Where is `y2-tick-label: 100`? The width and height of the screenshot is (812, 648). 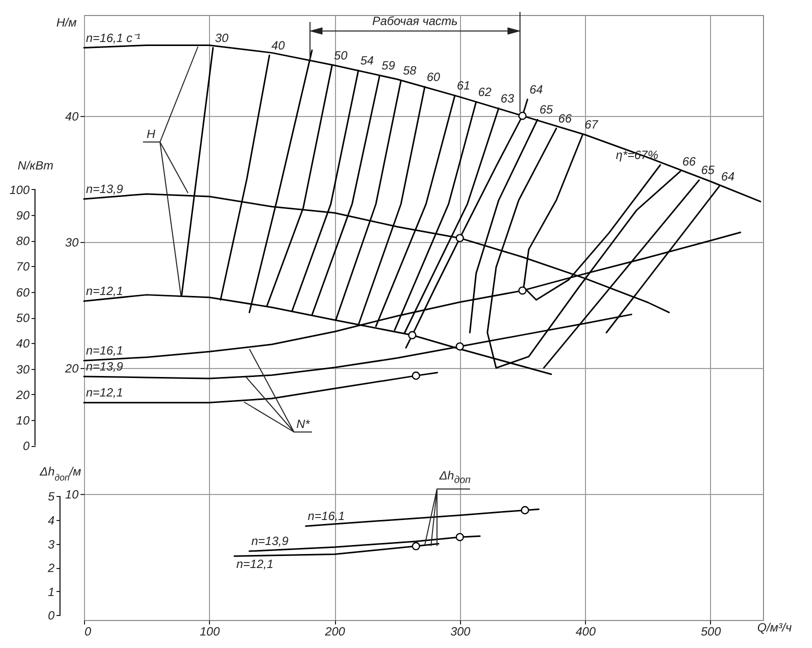
y2-tick-label: 100 is located at coordinates (19, 189).